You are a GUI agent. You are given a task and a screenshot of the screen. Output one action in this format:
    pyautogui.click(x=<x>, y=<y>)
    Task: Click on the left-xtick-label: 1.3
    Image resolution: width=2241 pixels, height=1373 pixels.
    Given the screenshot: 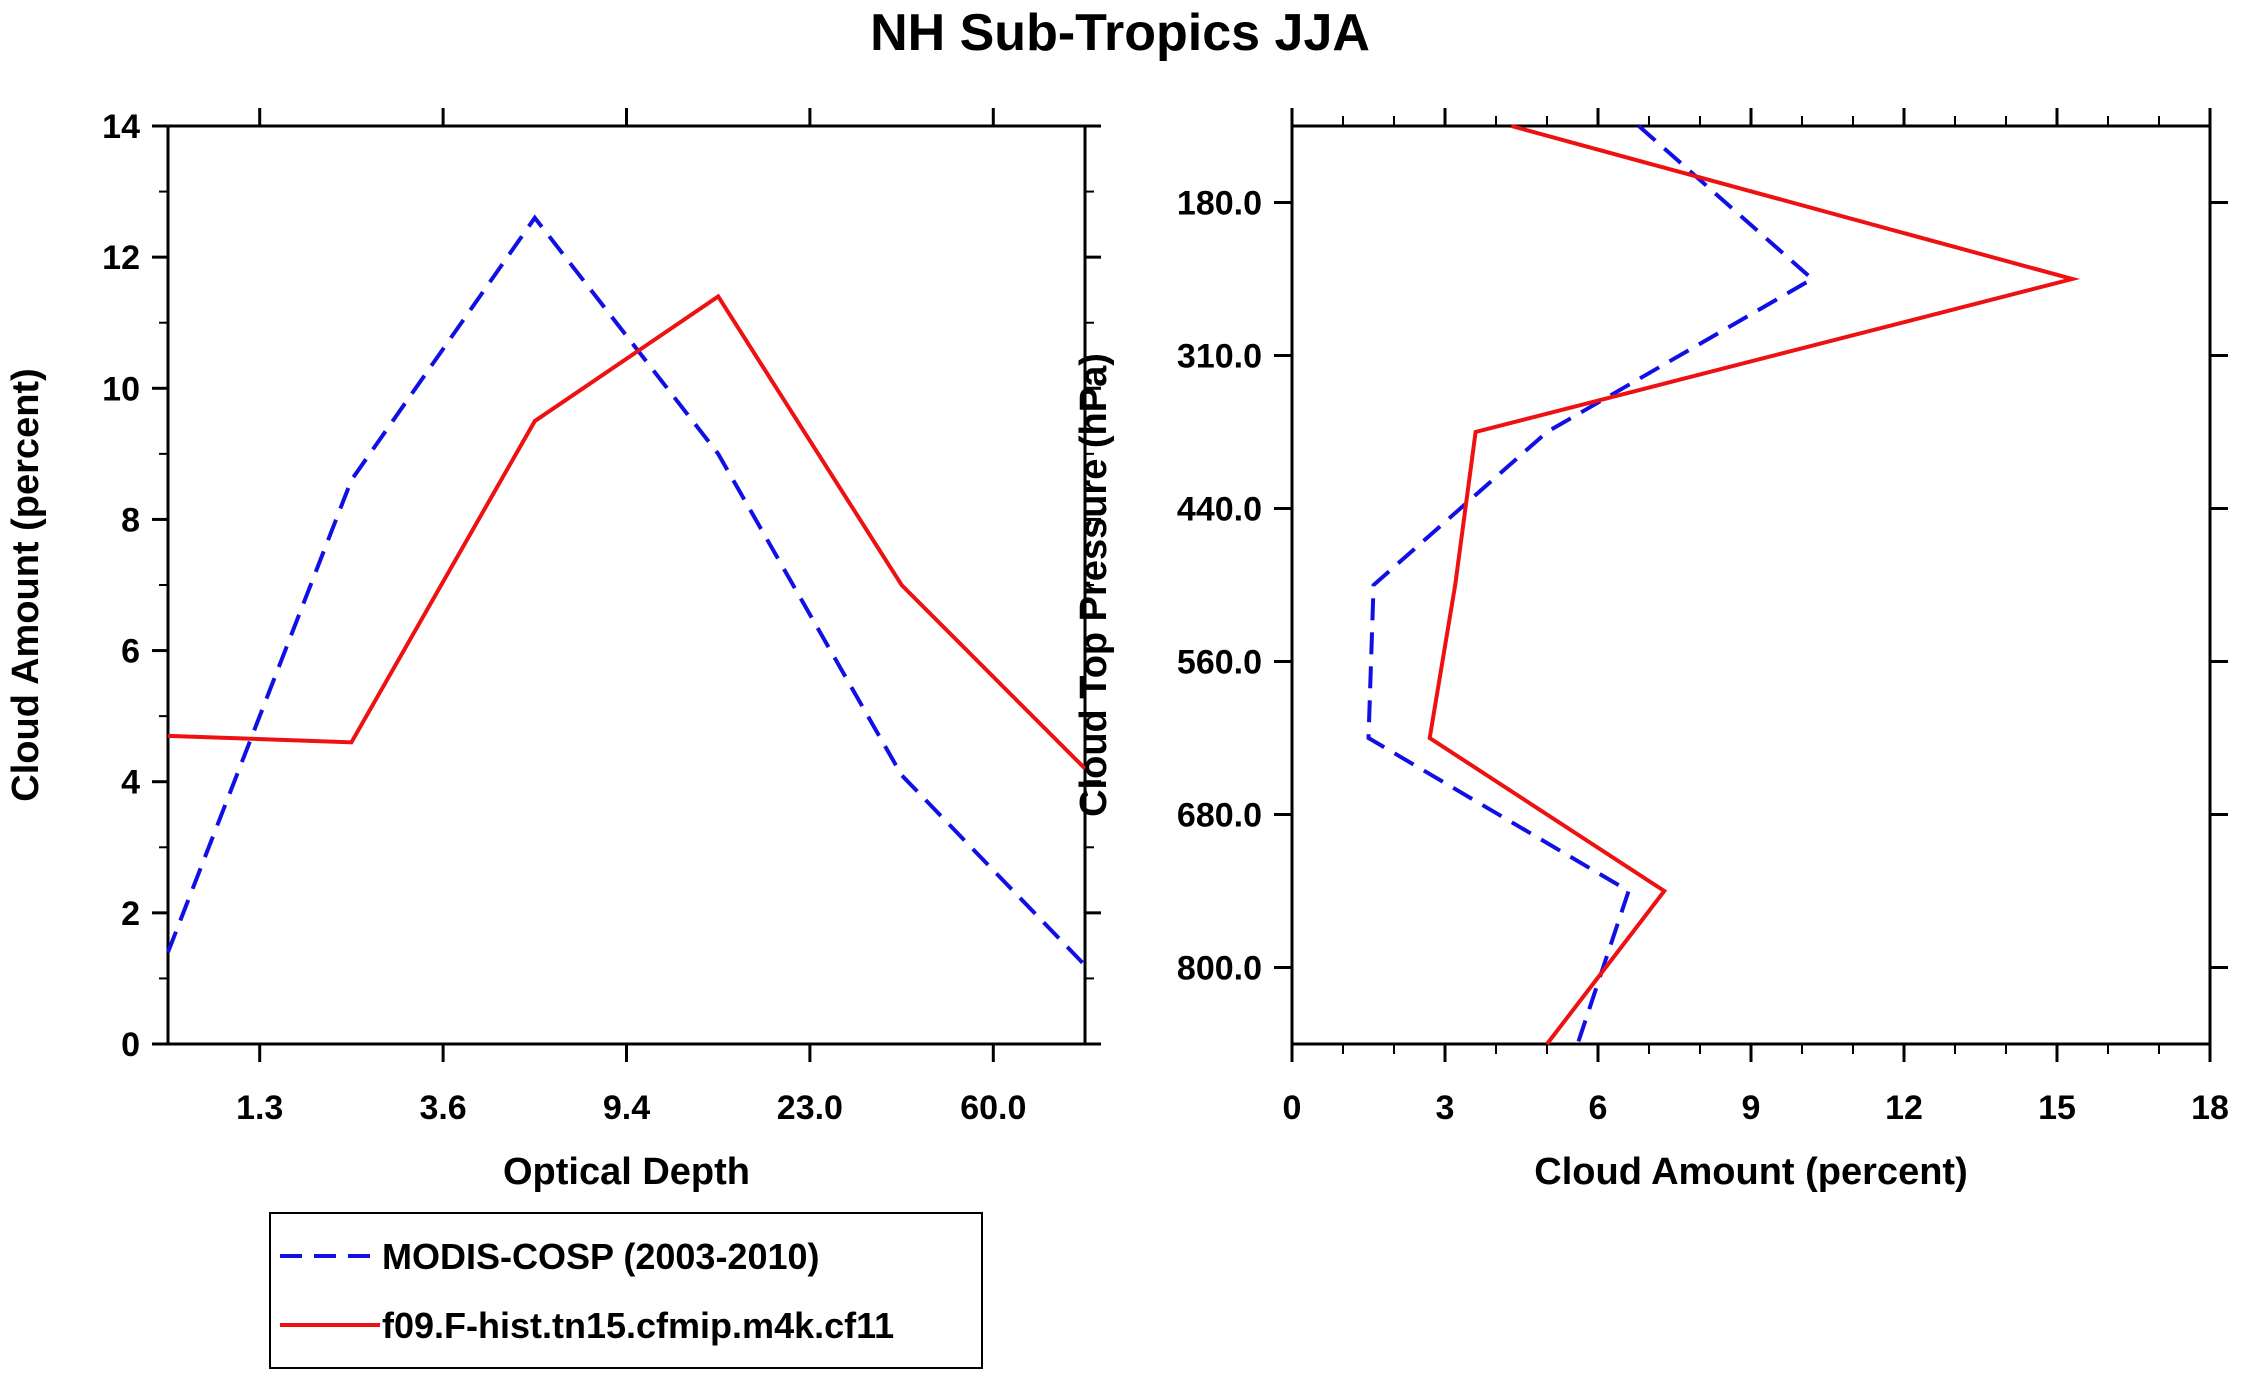 What is the action you would take?
    pyautogui.click(x=259, y=1108)
    